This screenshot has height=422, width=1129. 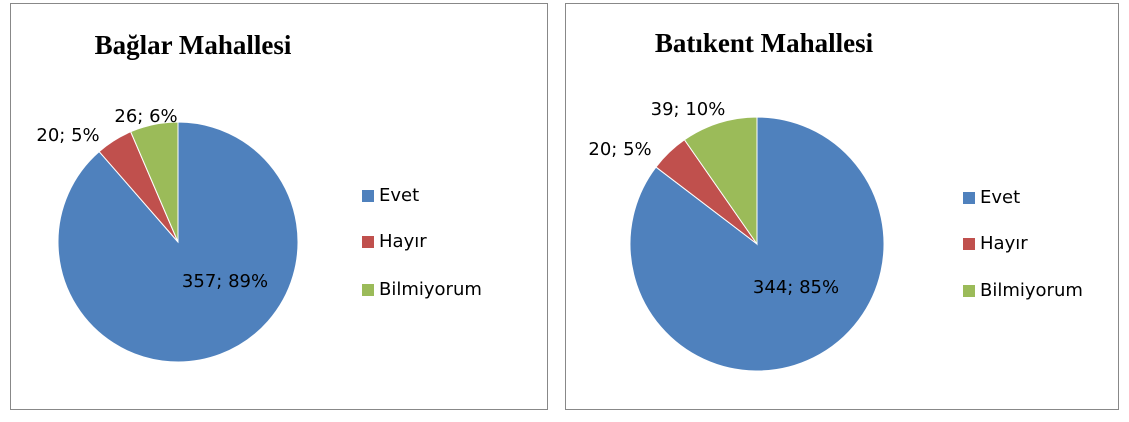 What do you see at coordinates (145, 116) in the screenshot?
I see `data-label: 26; 6%` at bounding box center [145, 116].